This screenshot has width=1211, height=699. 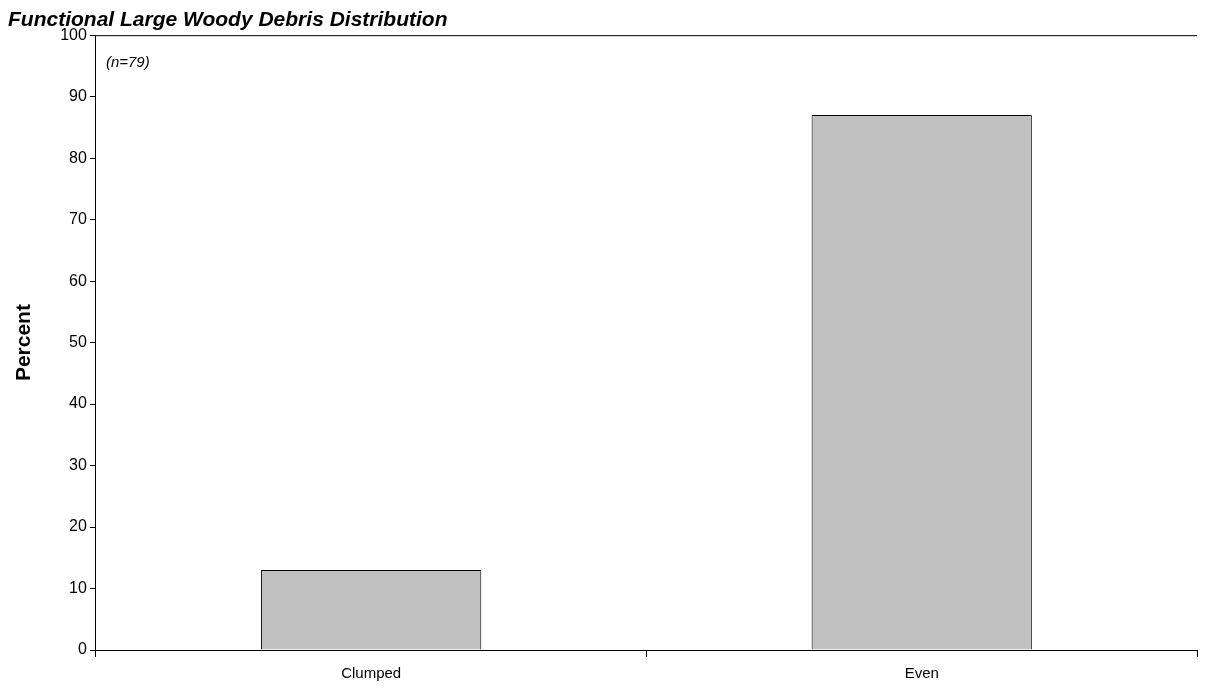 What do you see at coordinates (78, 157) in the screenshot?
I see `y-tick-label: 80` at bounding box center [78, 157].